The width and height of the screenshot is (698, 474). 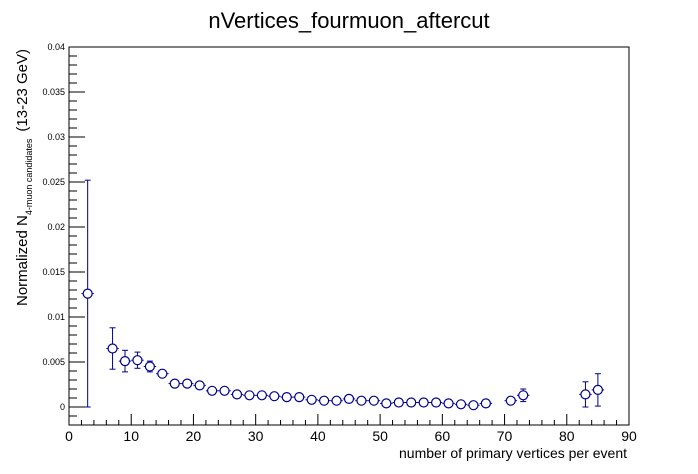 I want to click on y-axis-label-sub: 4-muon candidates, so click(x=29, y=176).